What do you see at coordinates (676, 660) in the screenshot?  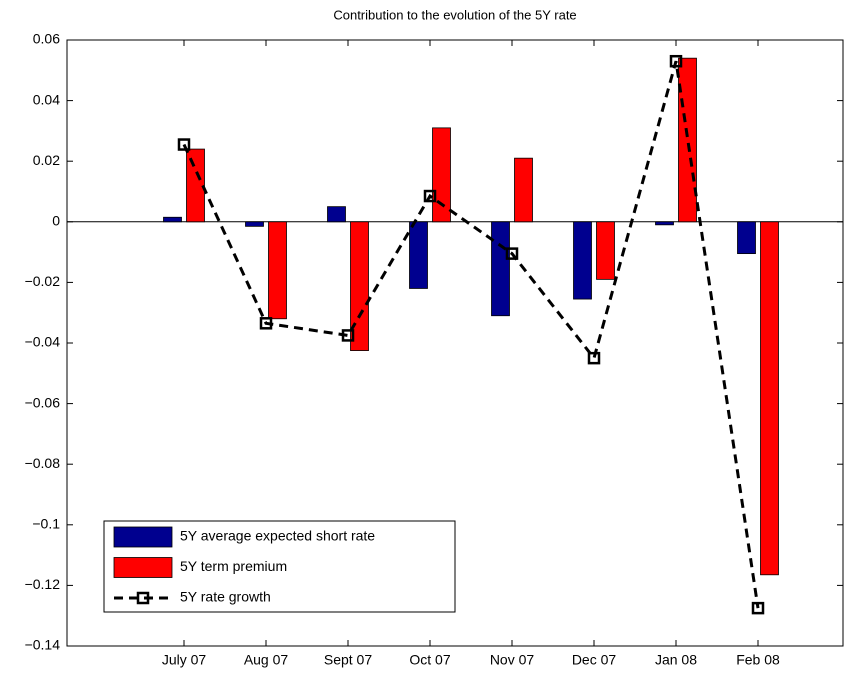 I see `x-tick-label: Jan 08` at bounding box center [676, 660].